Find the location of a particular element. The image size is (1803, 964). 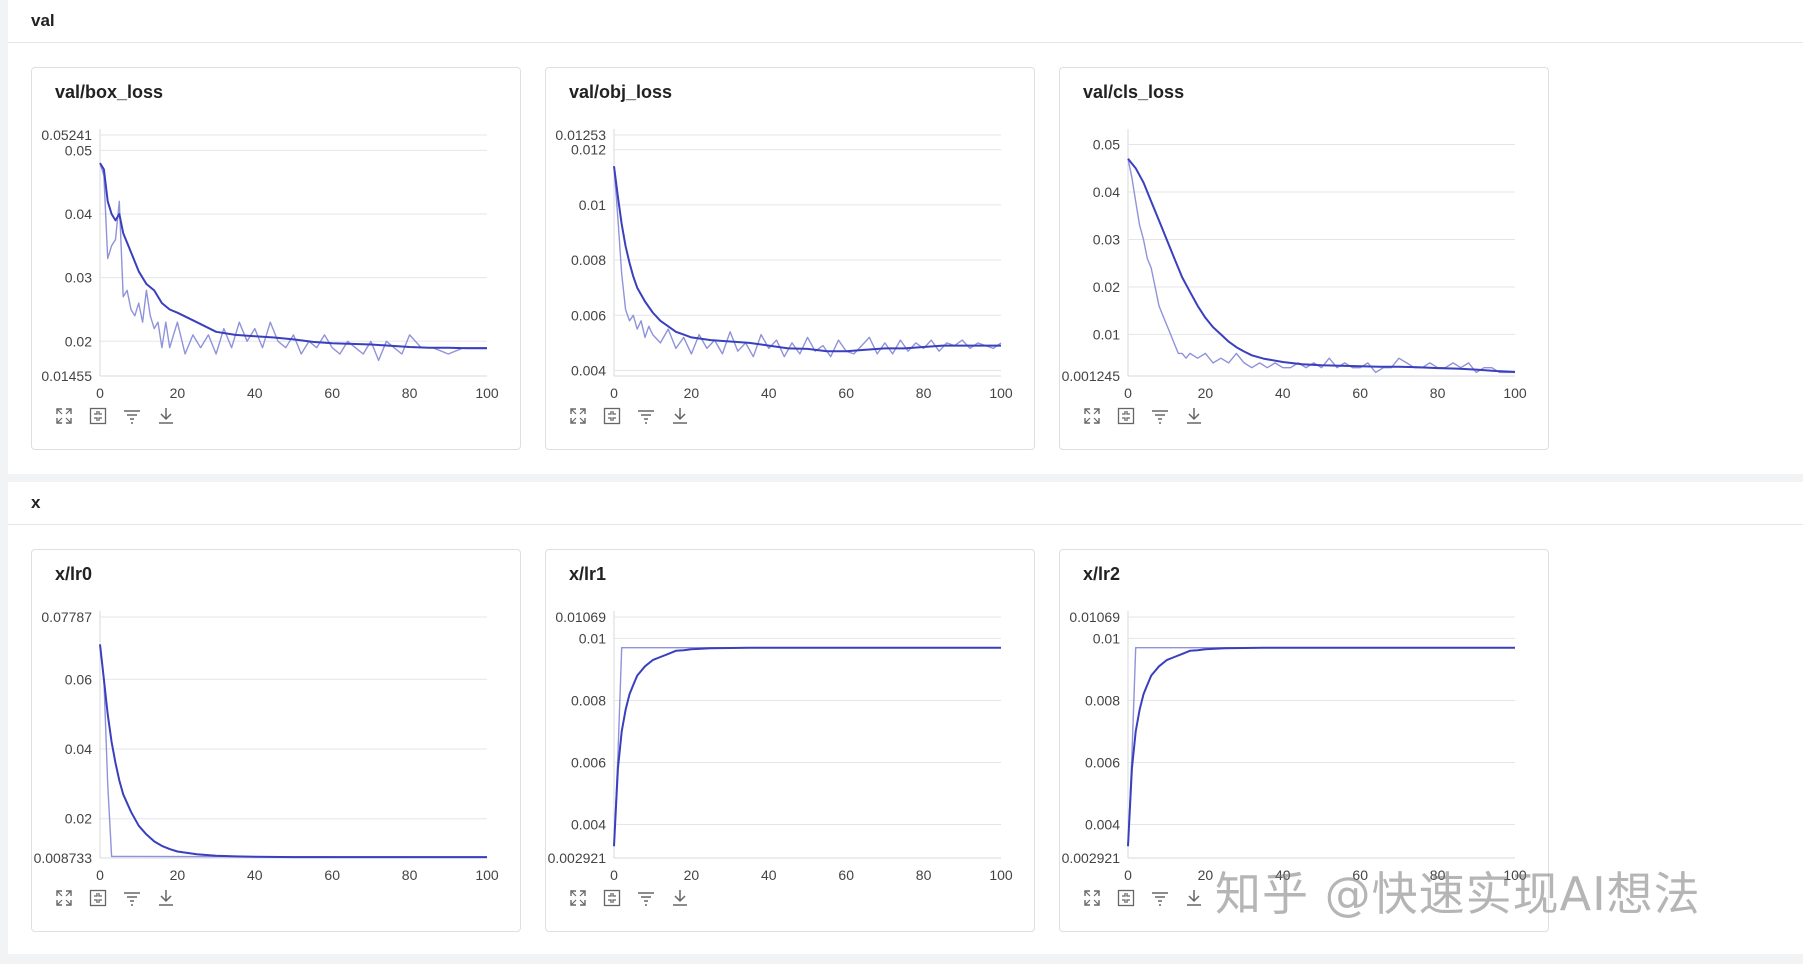

y-tick-label: 0.002921 is located at coordinates (1091, 858).